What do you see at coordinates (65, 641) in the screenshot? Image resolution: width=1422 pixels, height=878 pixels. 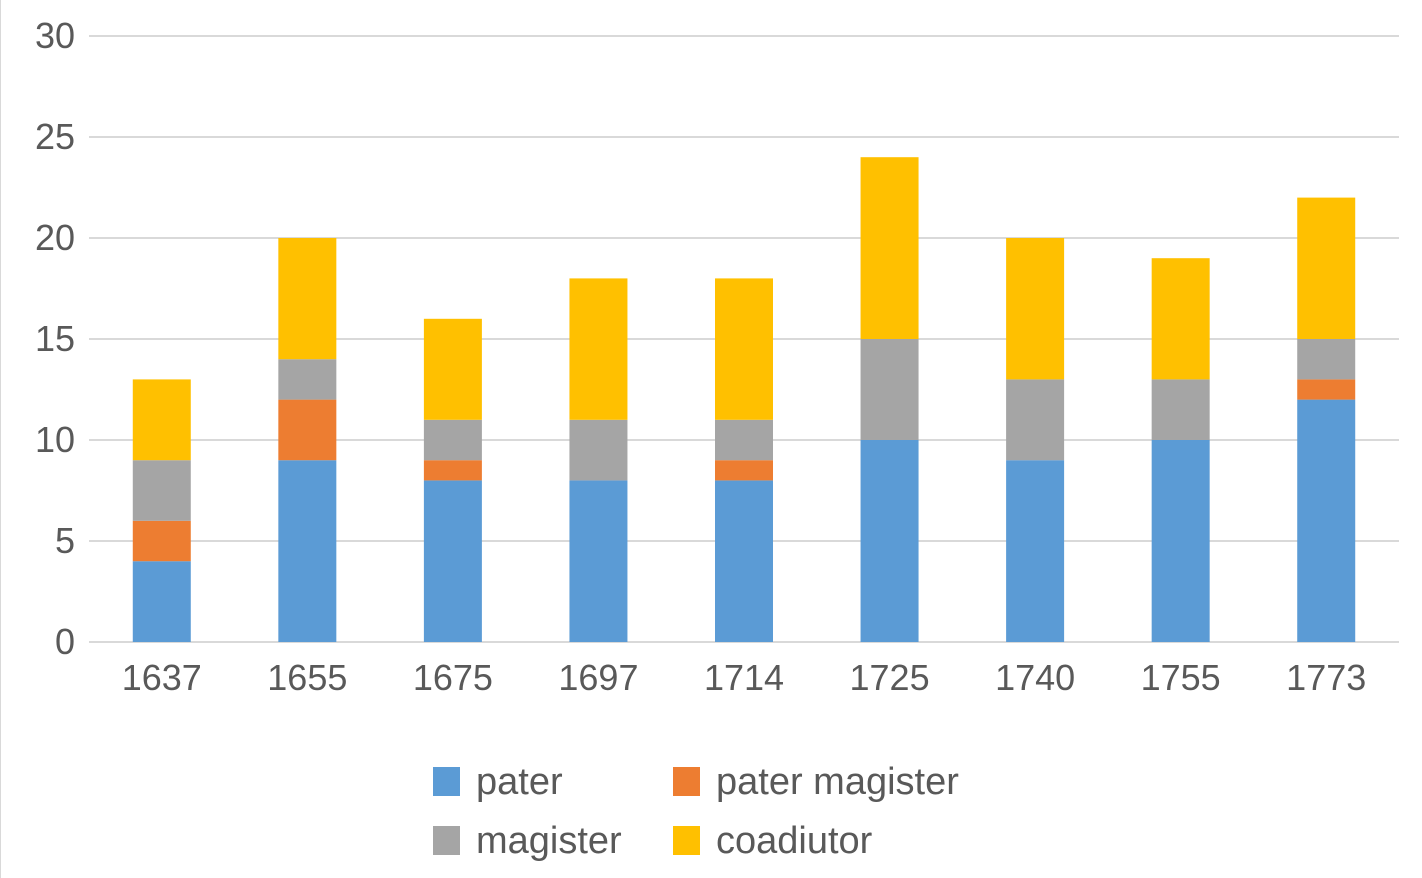 I see `y-tick-label: 0` at bounding box center [65, 641].